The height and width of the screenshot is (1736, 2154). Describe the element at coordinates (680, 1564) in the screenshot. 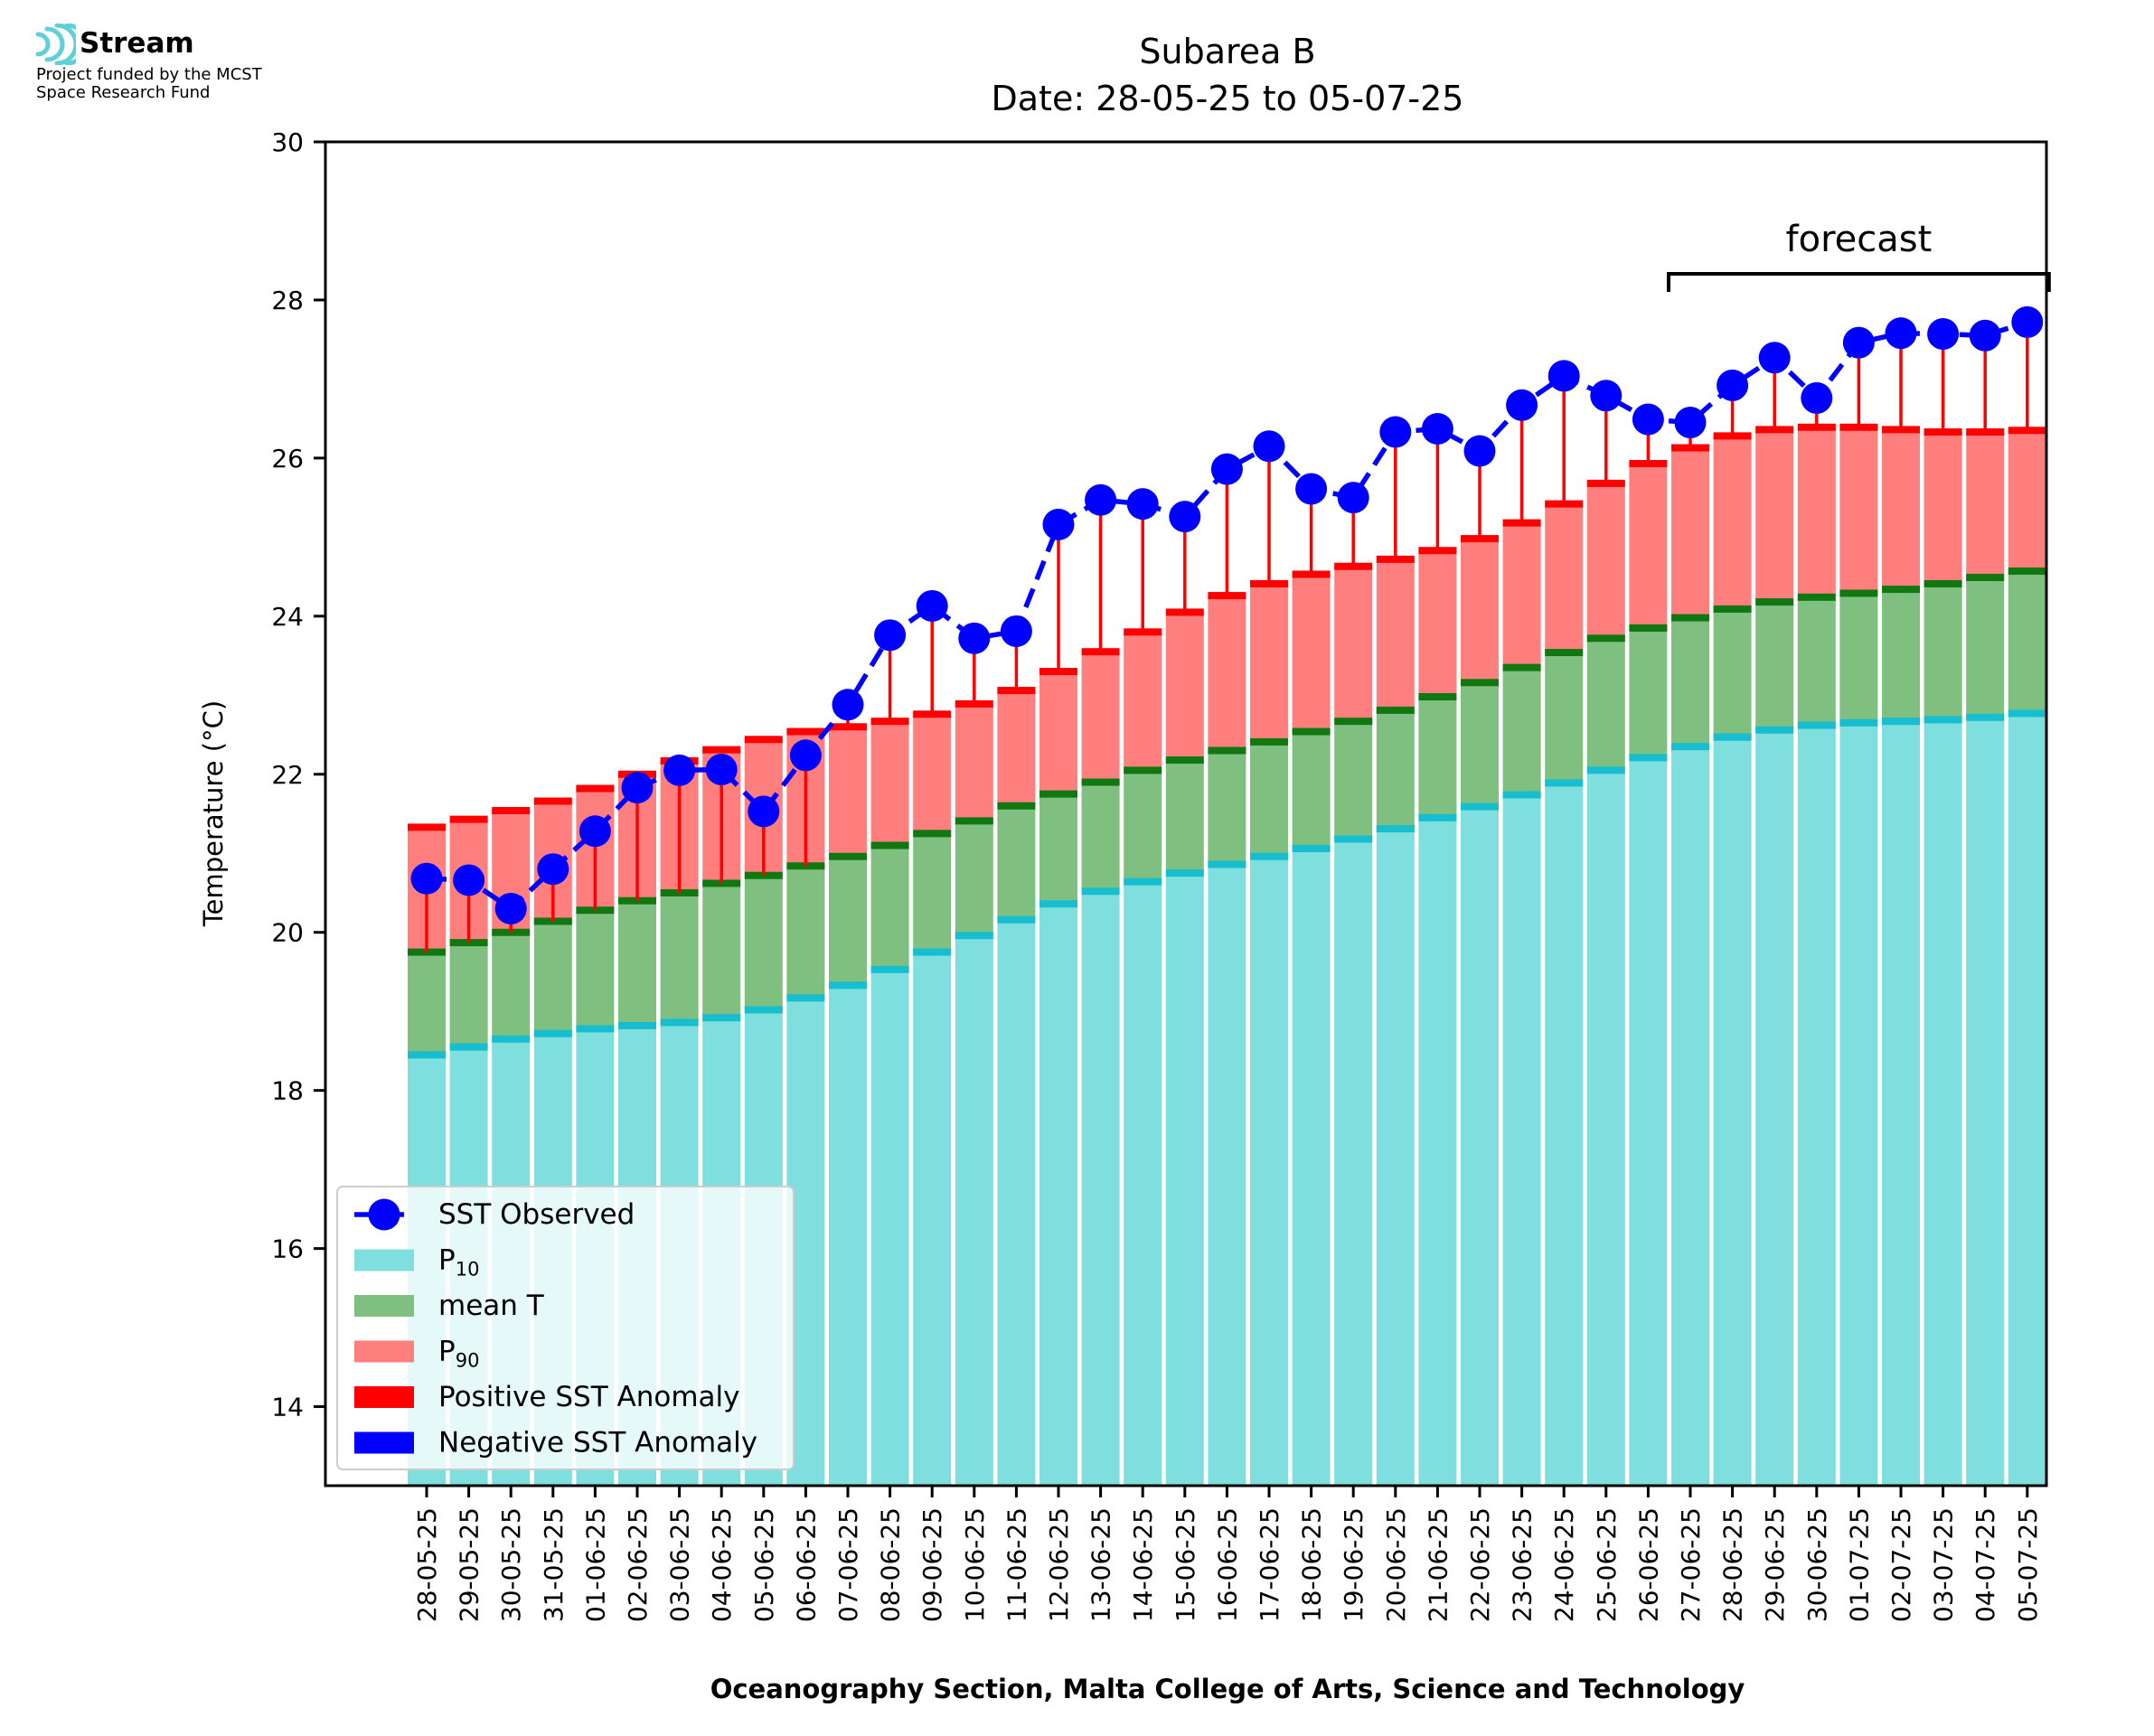

I see `x-tick-label: 03-06-25` at that location.